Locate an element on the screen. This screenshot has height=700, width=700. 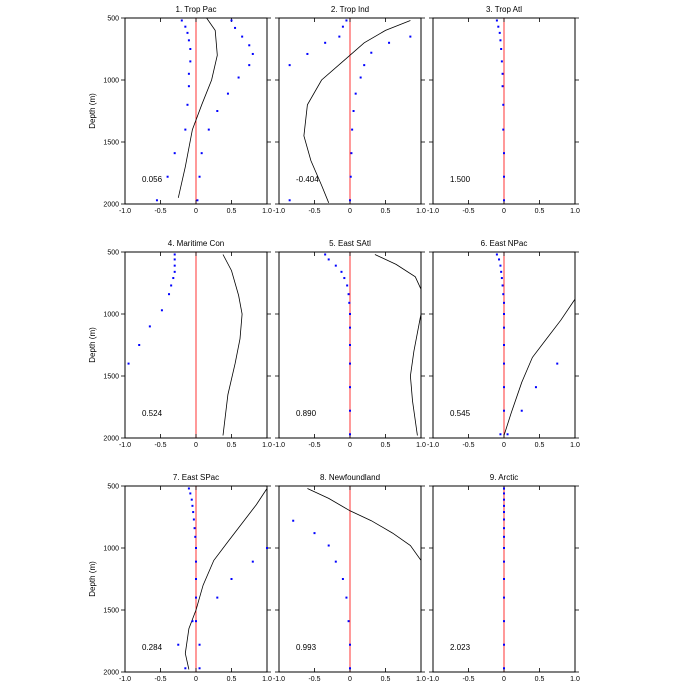
y-tick-label: 1500 is located at coordinates (111, 611).